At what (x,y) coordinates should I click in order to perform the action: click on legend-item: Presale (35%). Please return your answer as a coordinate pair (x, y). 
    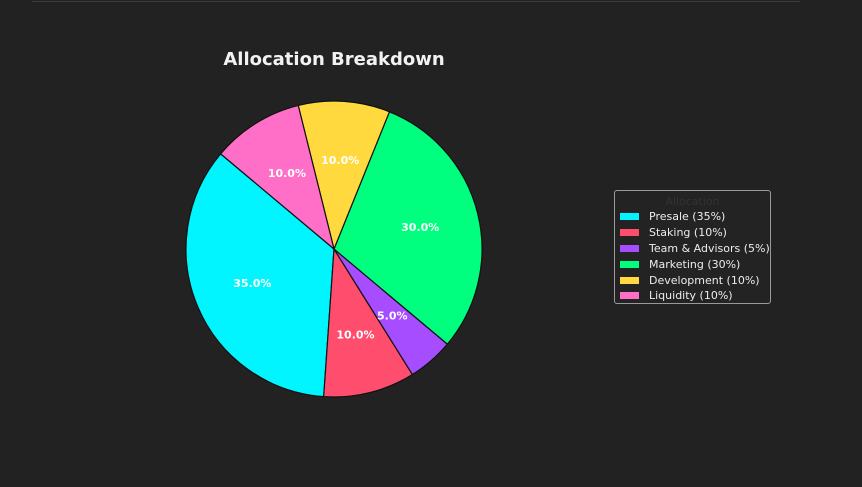
    Looking at the image, I should click on (695, 217).